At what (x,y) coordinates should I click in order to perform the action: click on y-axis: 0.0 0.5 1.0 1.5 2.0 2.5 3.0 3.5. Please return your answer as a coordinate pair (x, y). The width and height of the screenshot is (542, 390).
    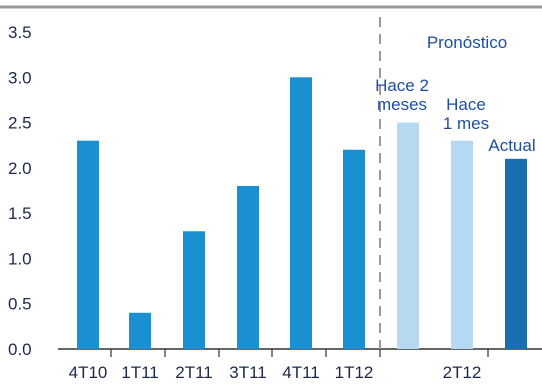
    Looking at the image, I should click on (20, 191).